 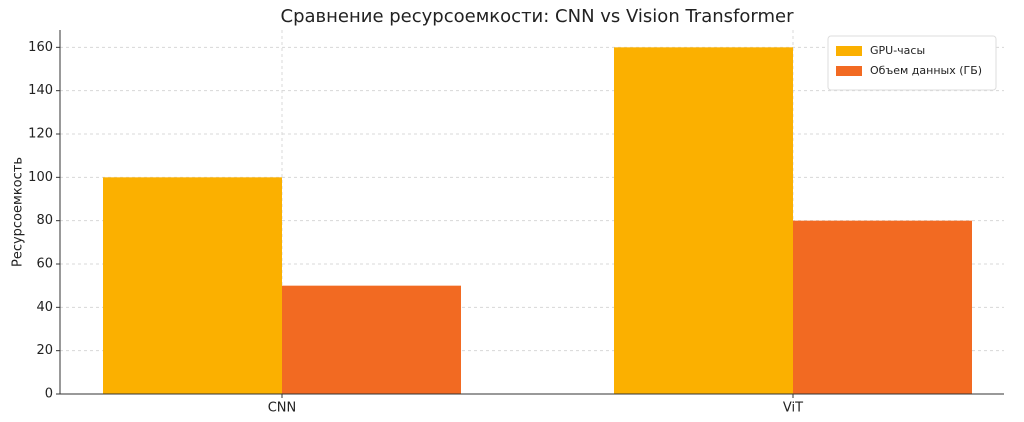 What do you see at coordinates (44, 307) in the screenshot?
I see `y-tick-label: 40` at bounding box center [44, 307].